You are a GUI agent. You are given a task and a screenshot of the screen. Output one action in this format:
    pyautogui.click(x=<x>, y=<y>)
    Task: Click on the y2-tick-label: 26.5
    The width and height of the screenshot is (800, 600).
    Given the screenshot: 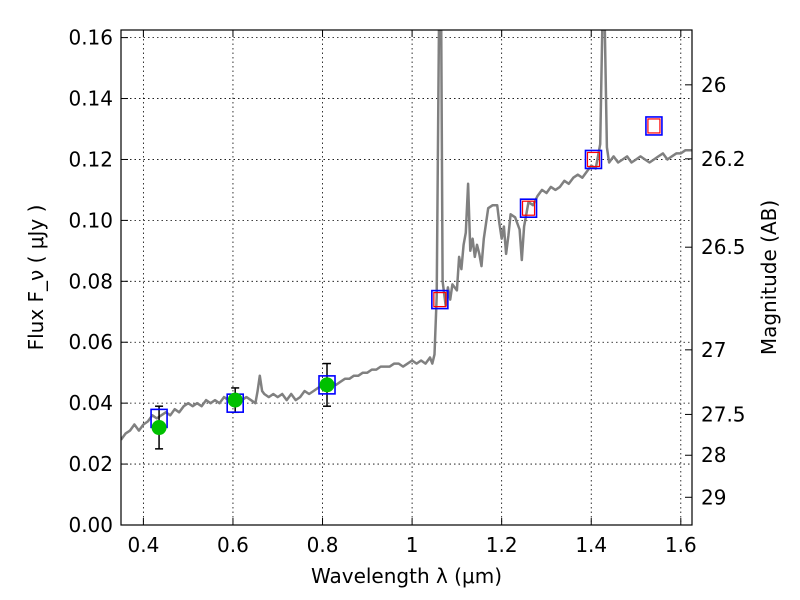 What is the action you would take?
    pyautogui.click(x=723, y=247)
    